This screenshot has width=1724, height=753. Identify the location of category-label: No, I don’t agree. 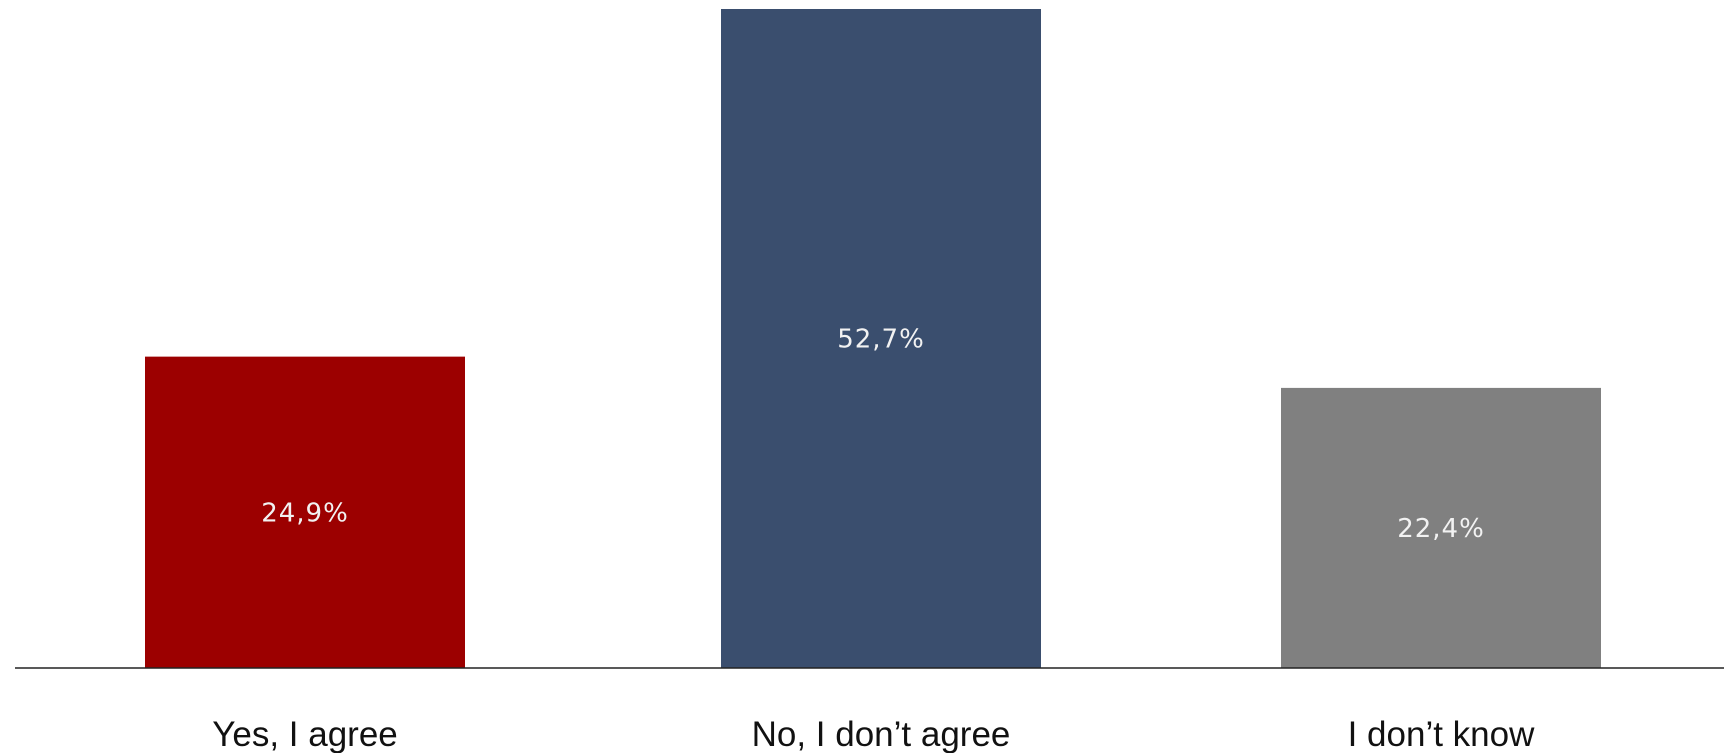
(881, 734).